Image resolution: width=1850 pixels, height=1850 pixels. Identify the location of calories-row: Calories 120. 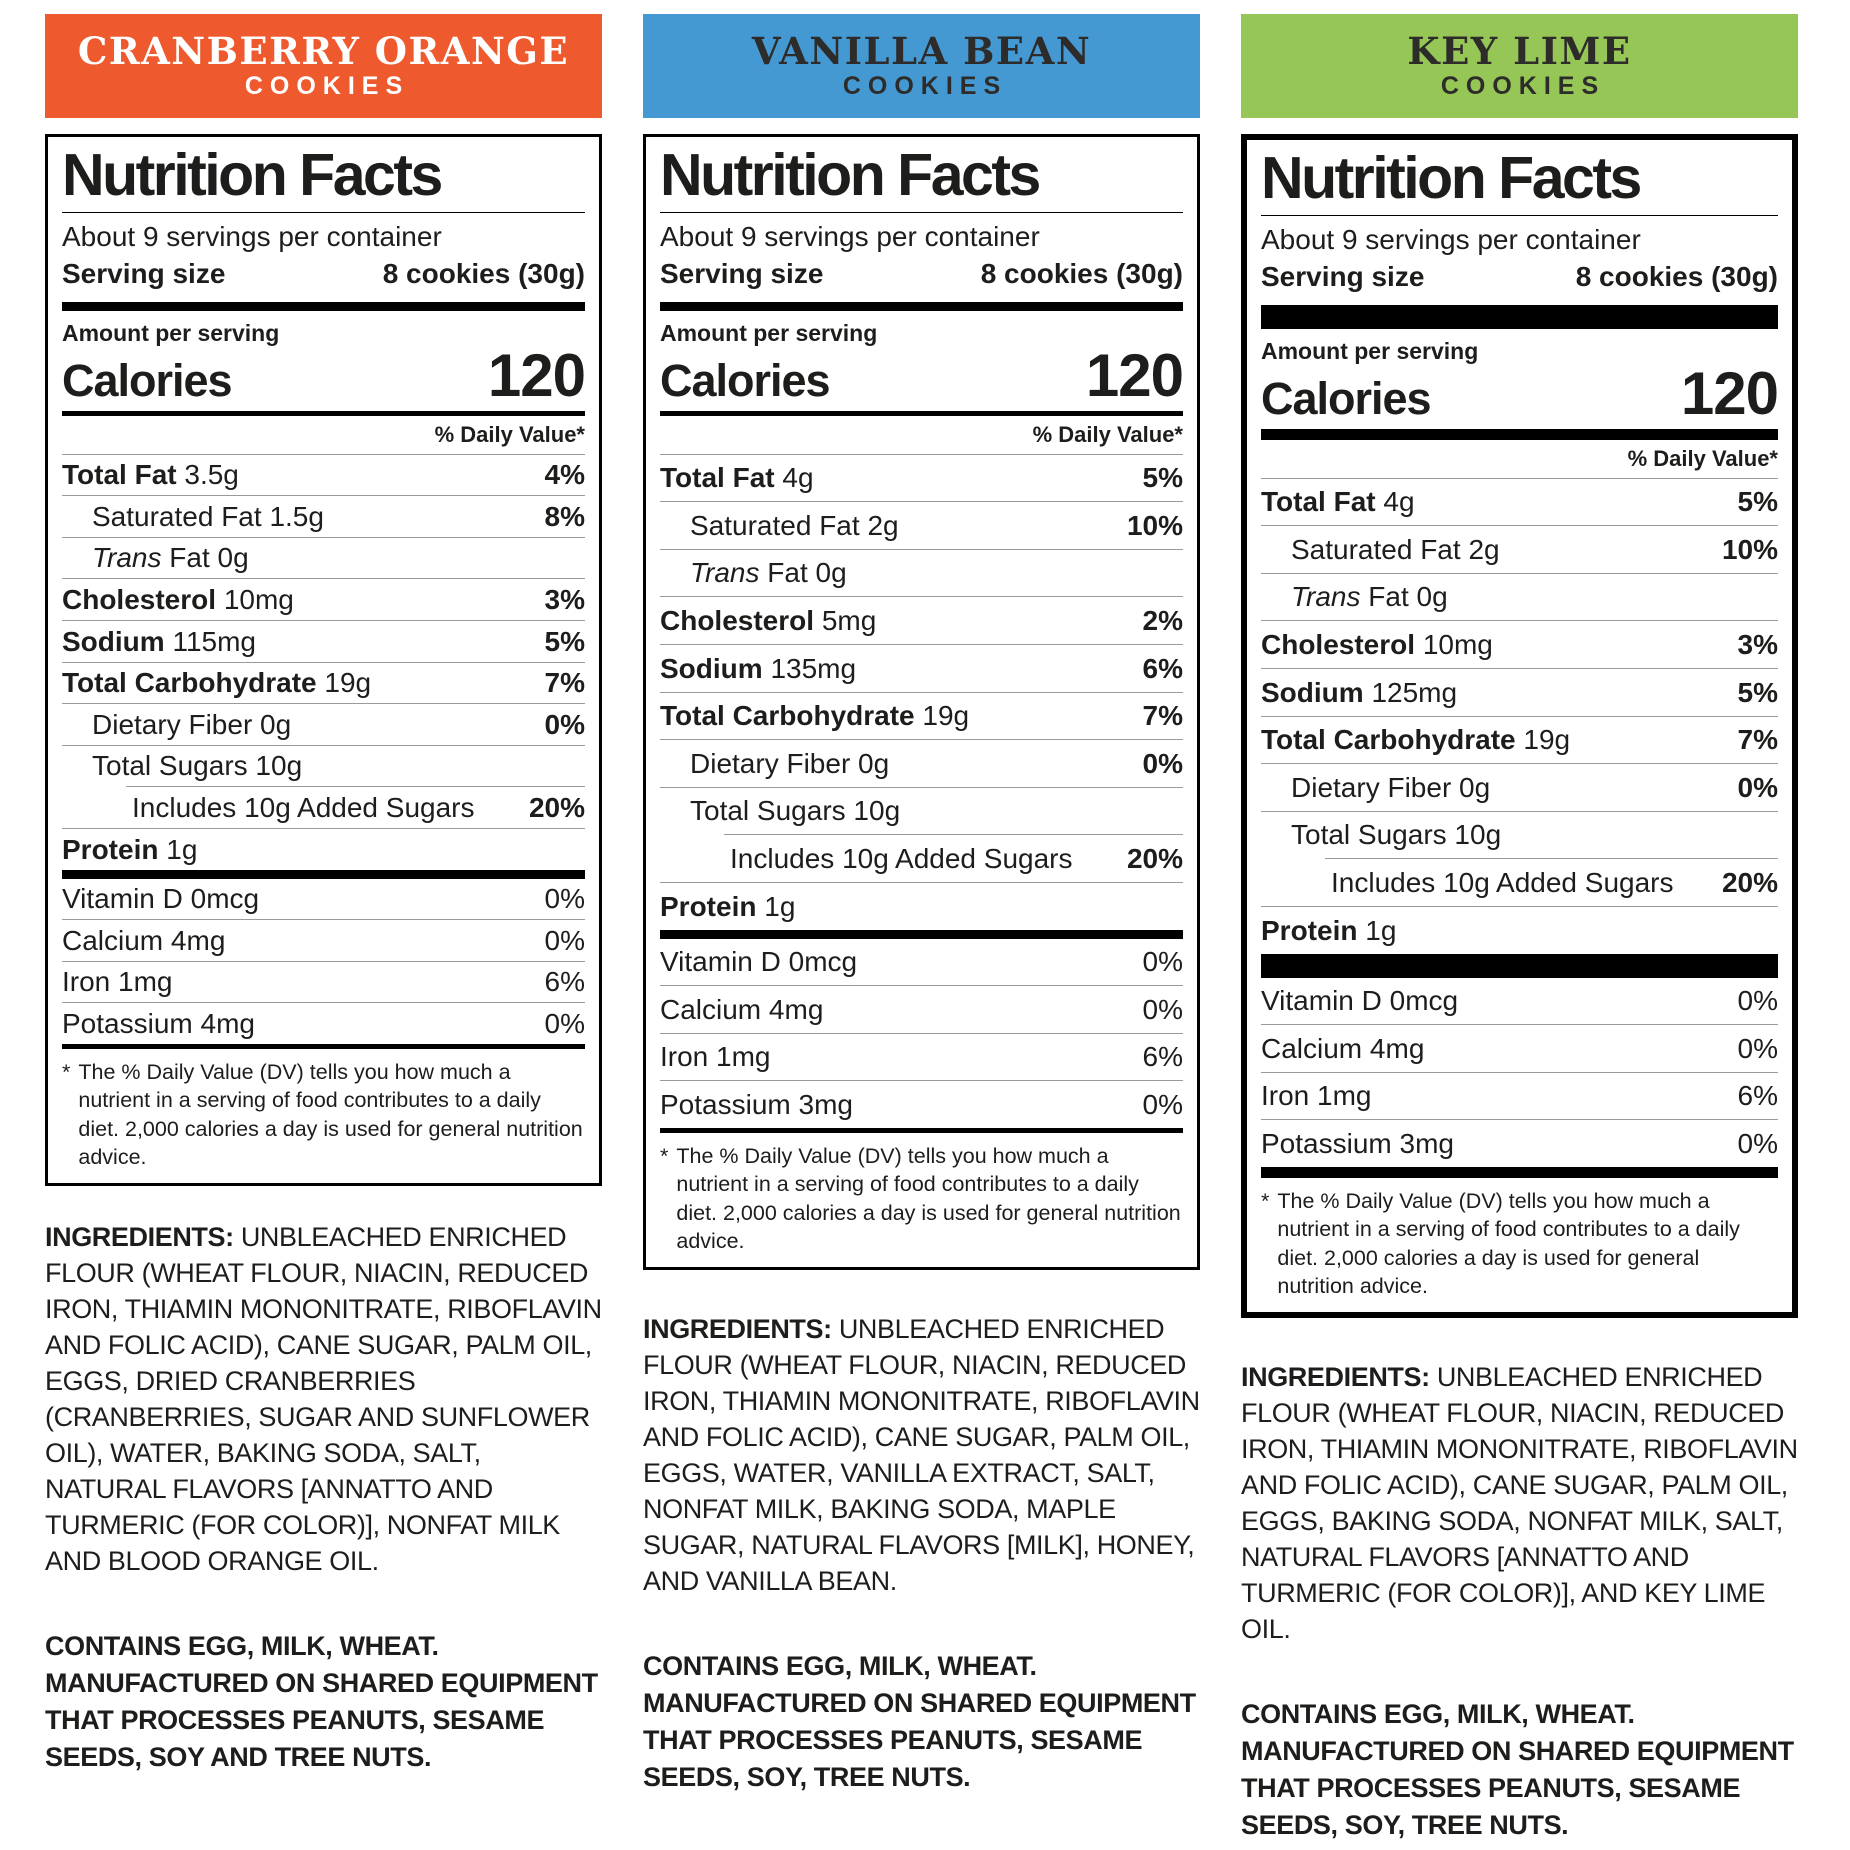
(324, 375).